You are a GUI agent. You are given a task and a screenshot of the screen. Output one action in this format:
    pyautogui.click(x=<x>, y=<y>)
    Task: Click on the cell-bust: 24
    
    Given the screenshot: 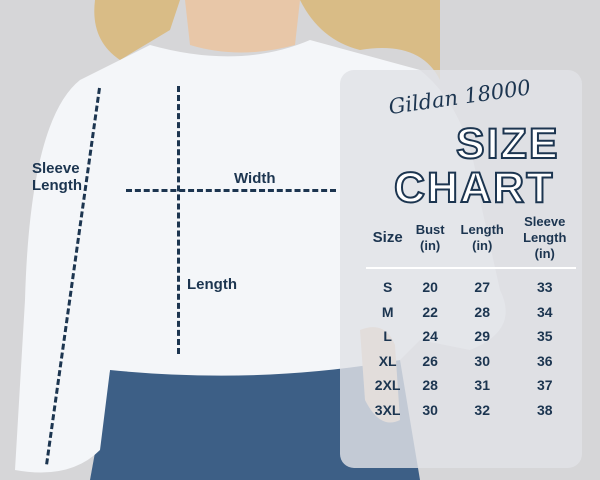 What is the action you would take?
    pyautogui.click(x=430, y=336)
    